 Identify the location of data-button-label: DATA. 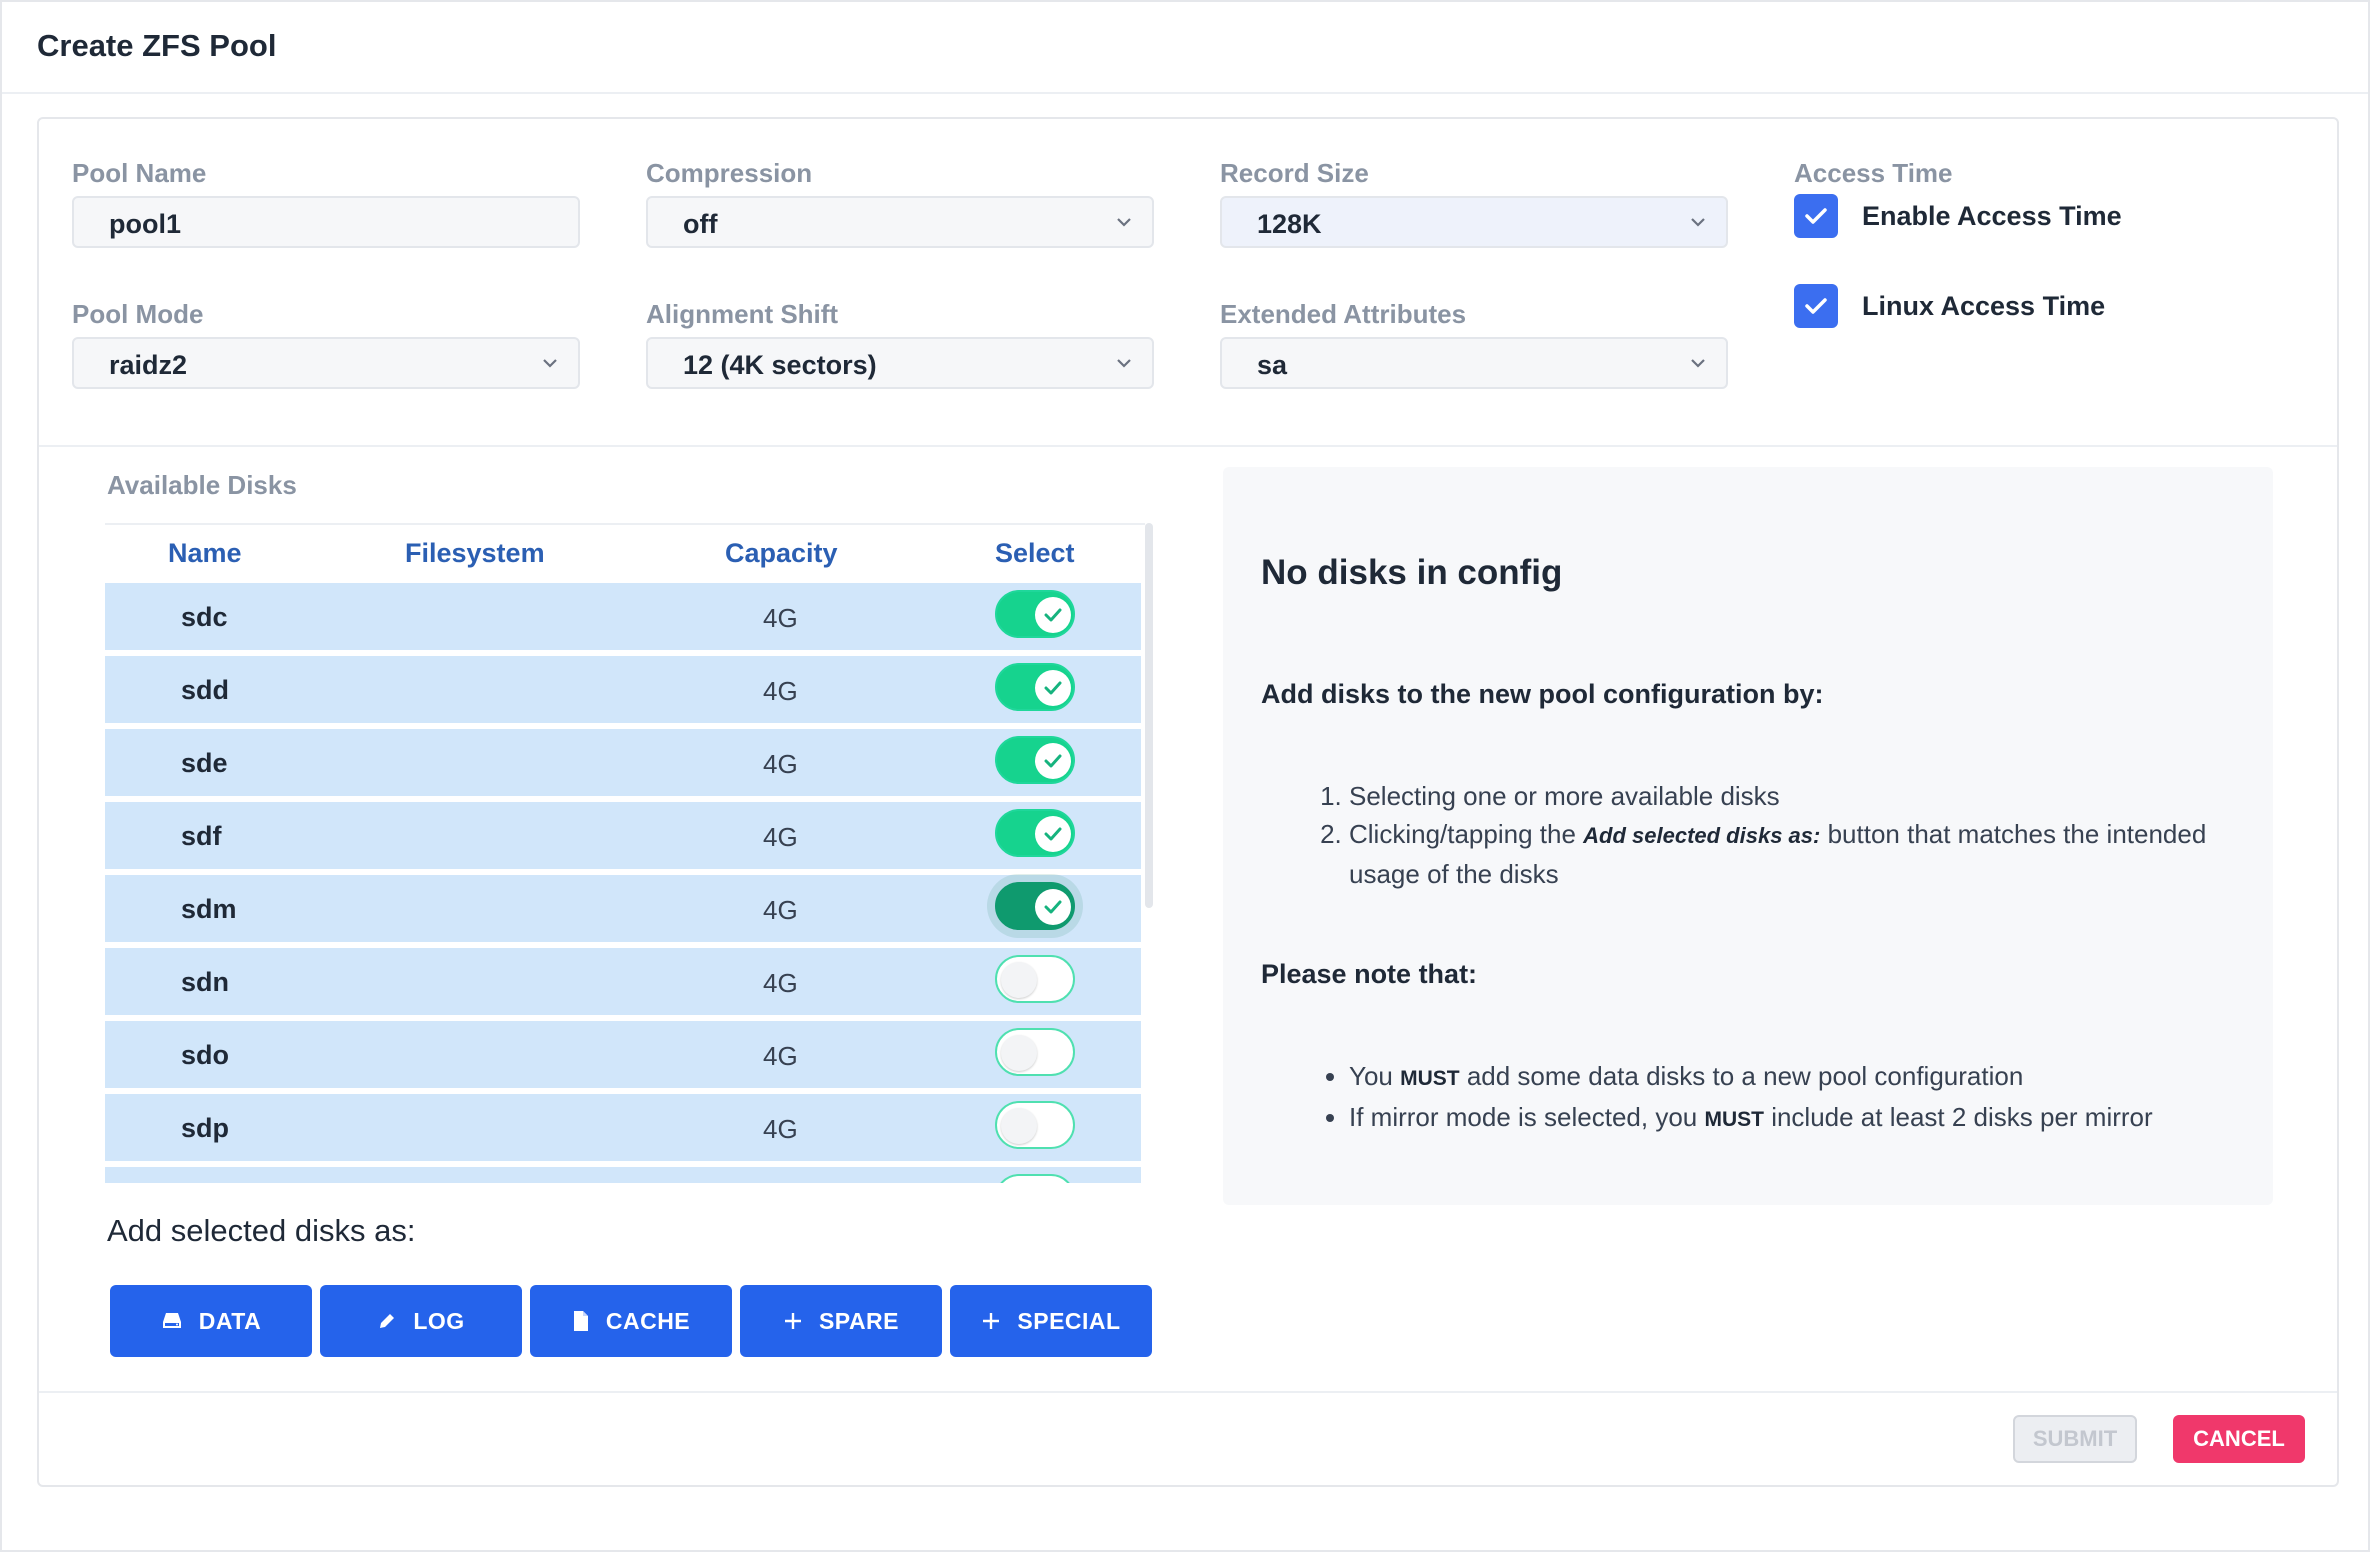
(230, 1320).